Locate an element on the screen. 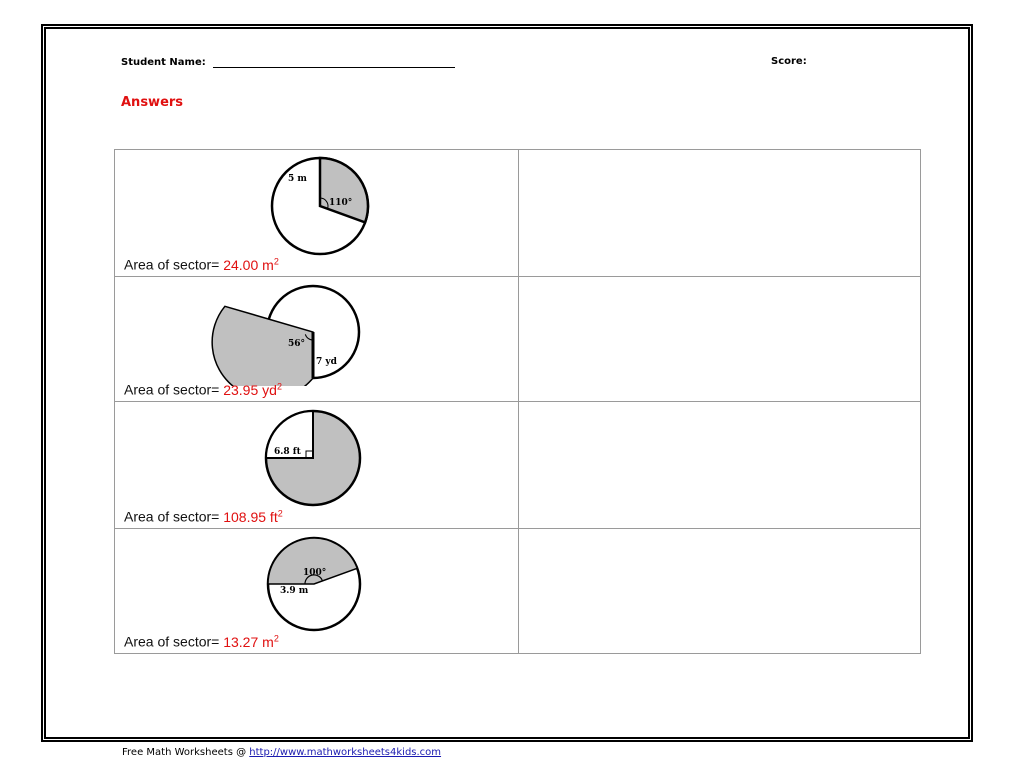 The width and height of the screenshot is (1024, 768). radius-label: 3.9 m is located at coordinates (294, 591).